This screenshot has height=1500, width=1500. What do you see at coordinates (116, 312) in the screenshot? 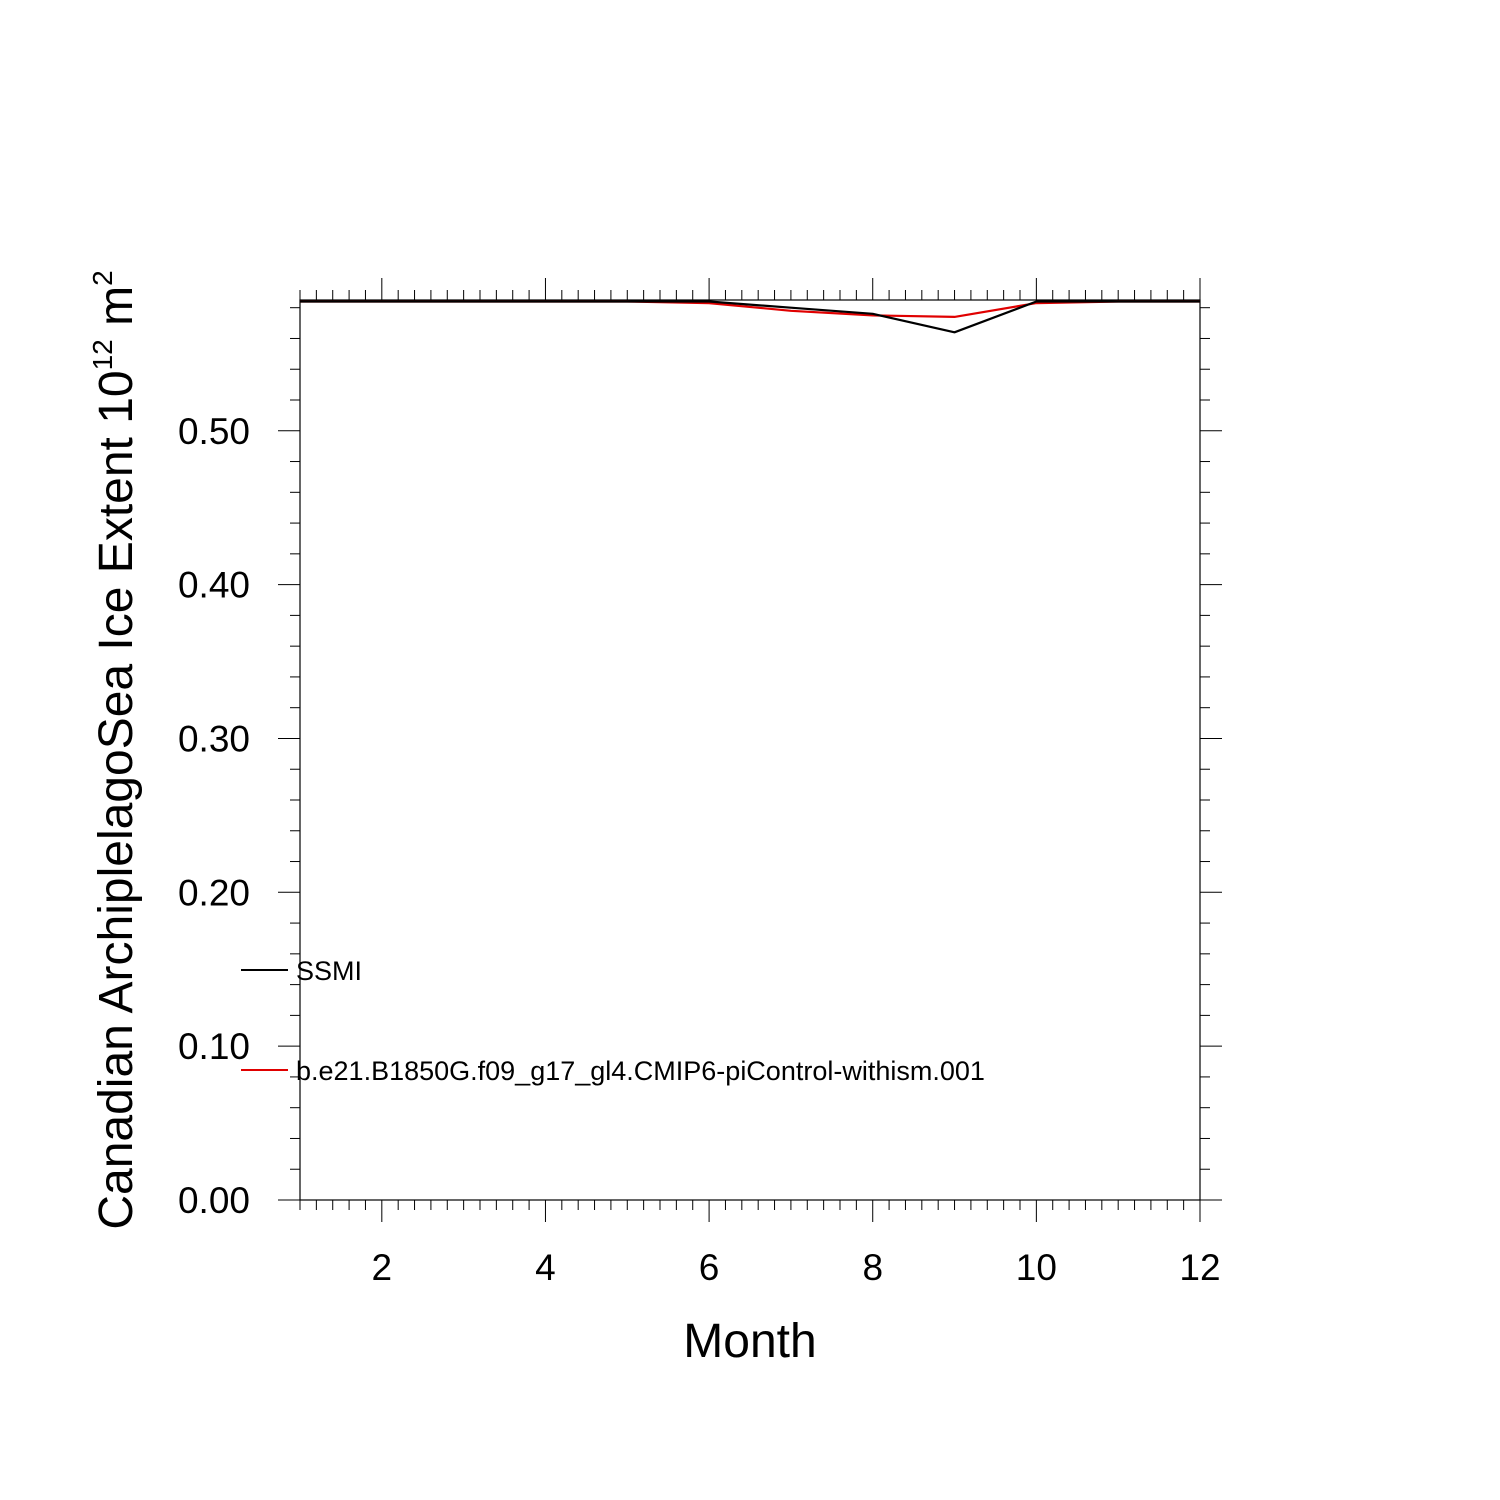
I see `y-axis-title-unit: m` at bounding box center [116, 312].